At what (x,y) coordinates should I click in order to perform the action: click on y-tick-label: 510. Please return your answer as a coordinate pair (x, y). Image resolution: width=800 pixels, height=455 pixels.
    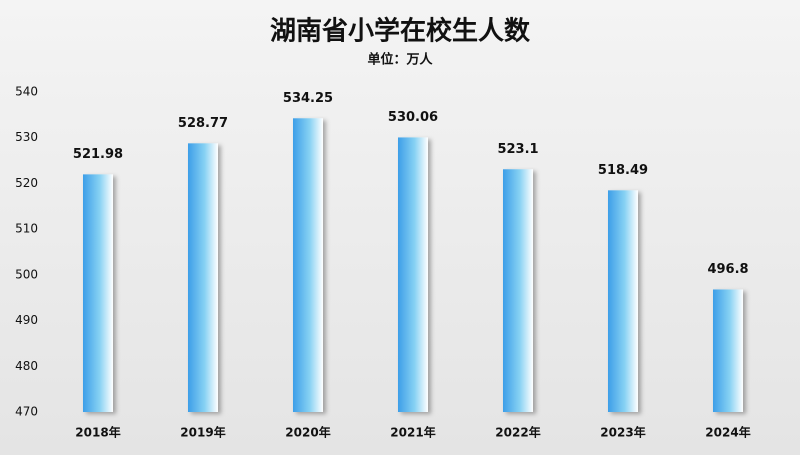
    Looking at the image, I should click on (26, 229).